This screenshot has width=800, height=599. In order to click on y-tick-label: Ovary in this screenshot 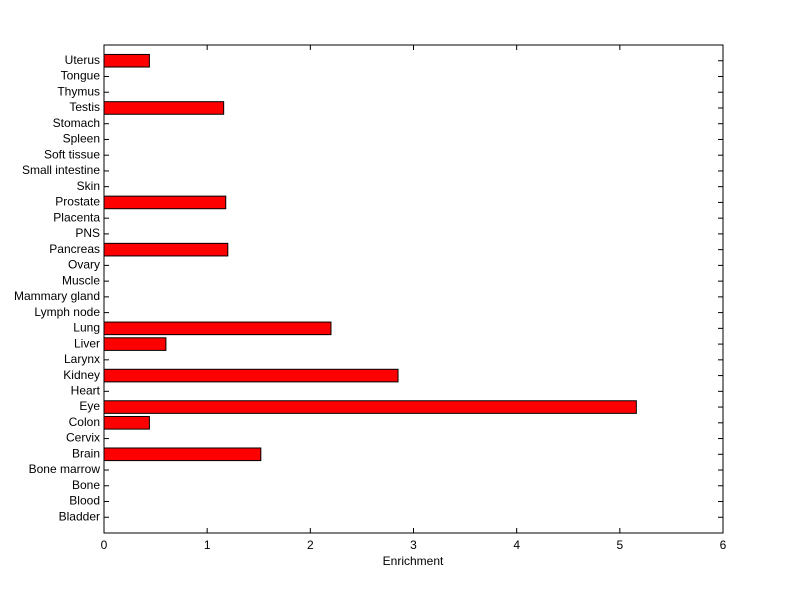, I will do `click(84, 265)`.